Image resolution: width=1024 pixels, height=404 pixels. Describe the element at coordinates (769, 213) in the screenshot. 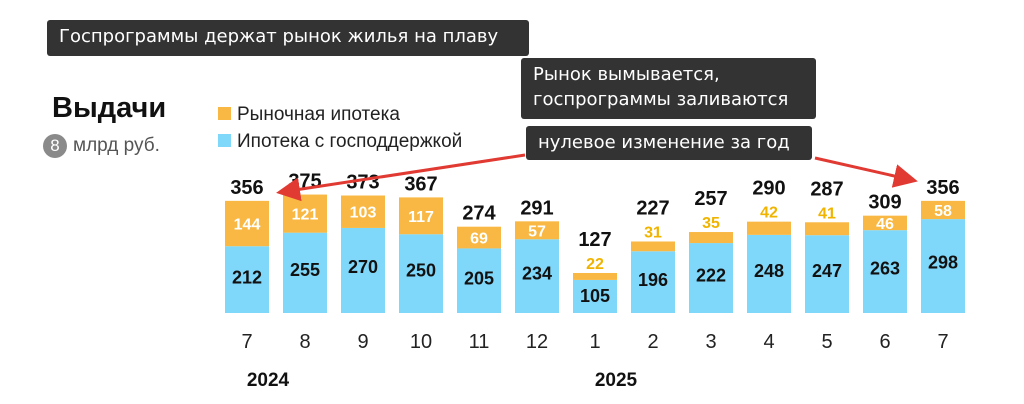

I see `label-market: 42` at that location.